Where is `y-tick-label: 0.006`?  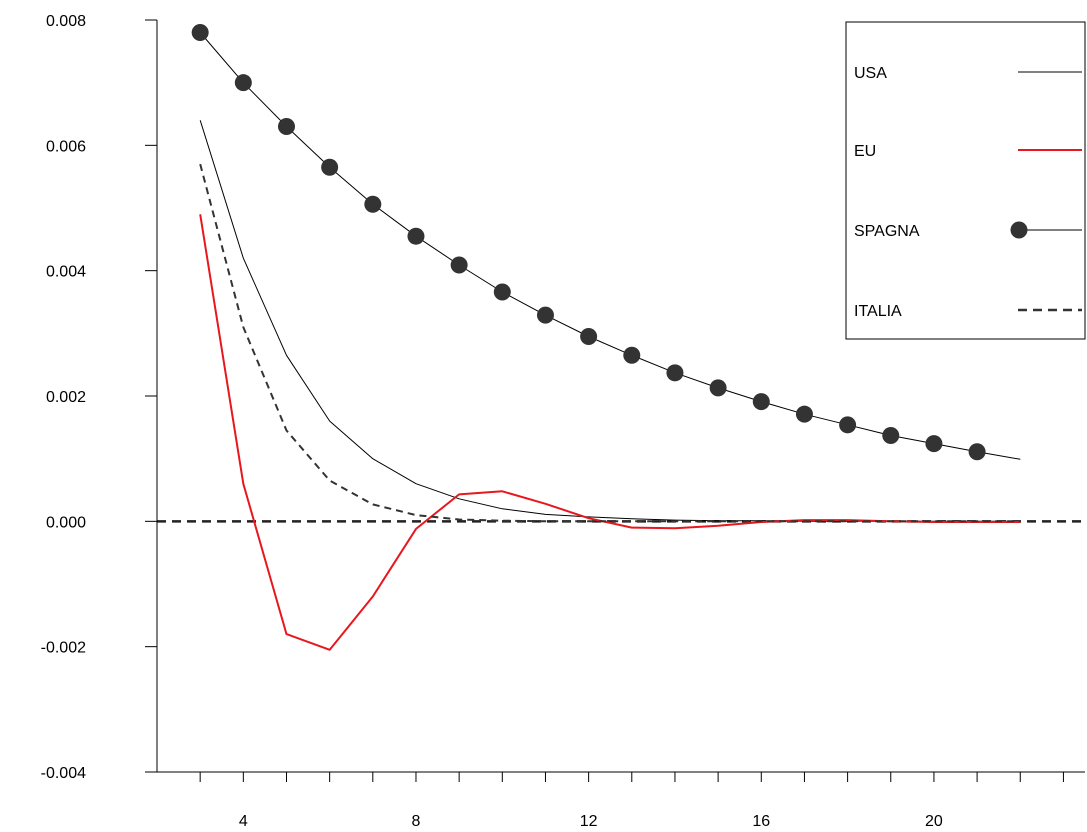
y-tick-label: 0.006 is located at coordinates (66, 146).